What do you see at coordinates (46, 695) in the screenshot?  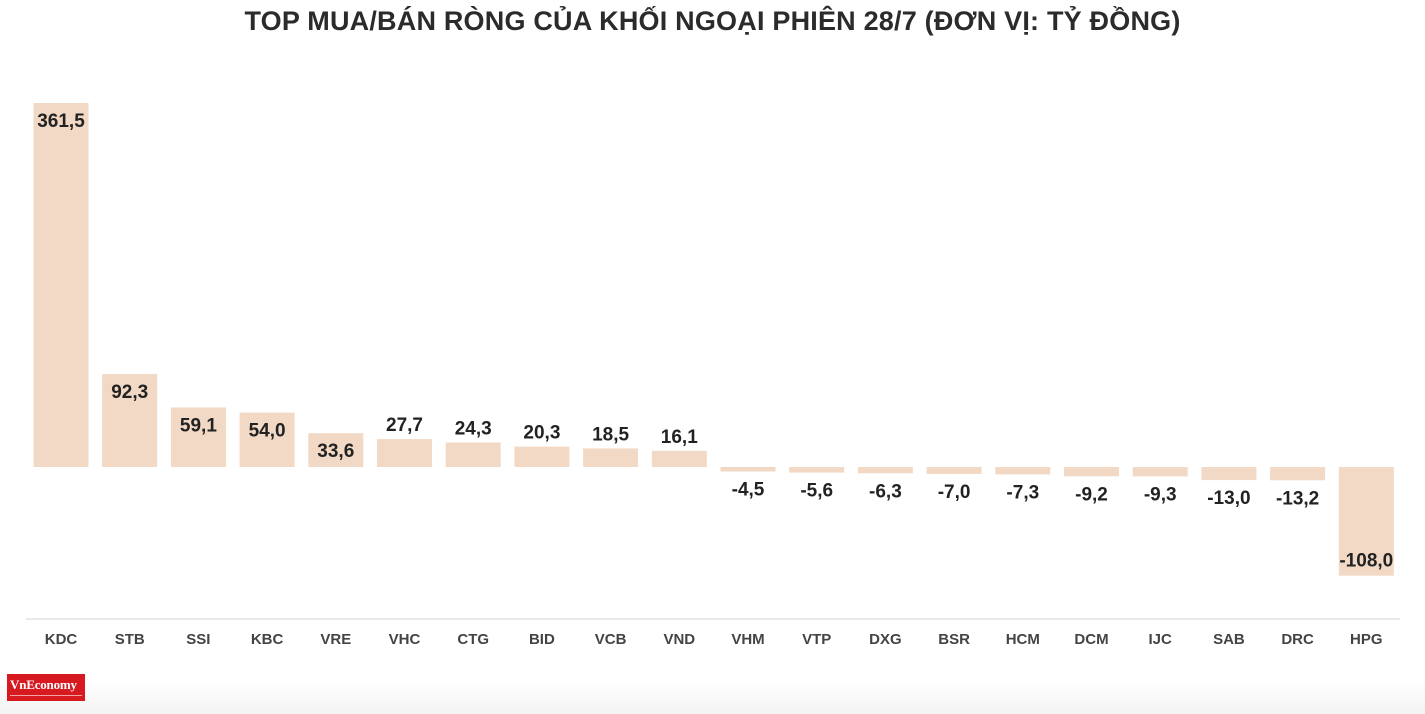 I see `logo-divider` at bounding box center [46, 695].